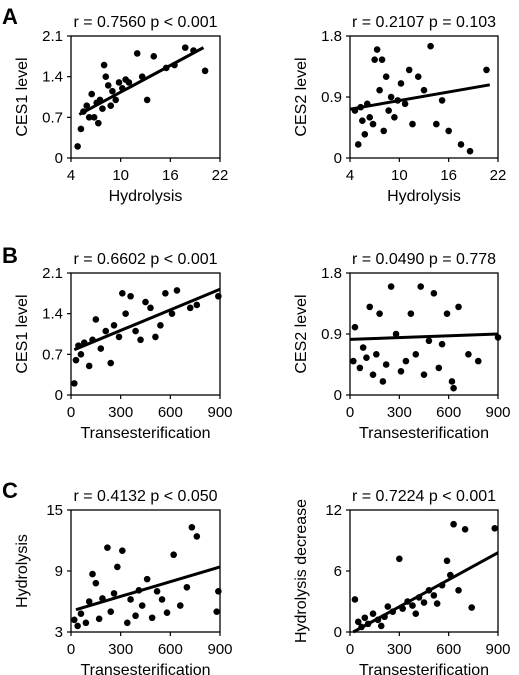 The width and height of the screenshot is (519, 675). I want to click on chart-2-xtick-label: 10, so click(399, 175).